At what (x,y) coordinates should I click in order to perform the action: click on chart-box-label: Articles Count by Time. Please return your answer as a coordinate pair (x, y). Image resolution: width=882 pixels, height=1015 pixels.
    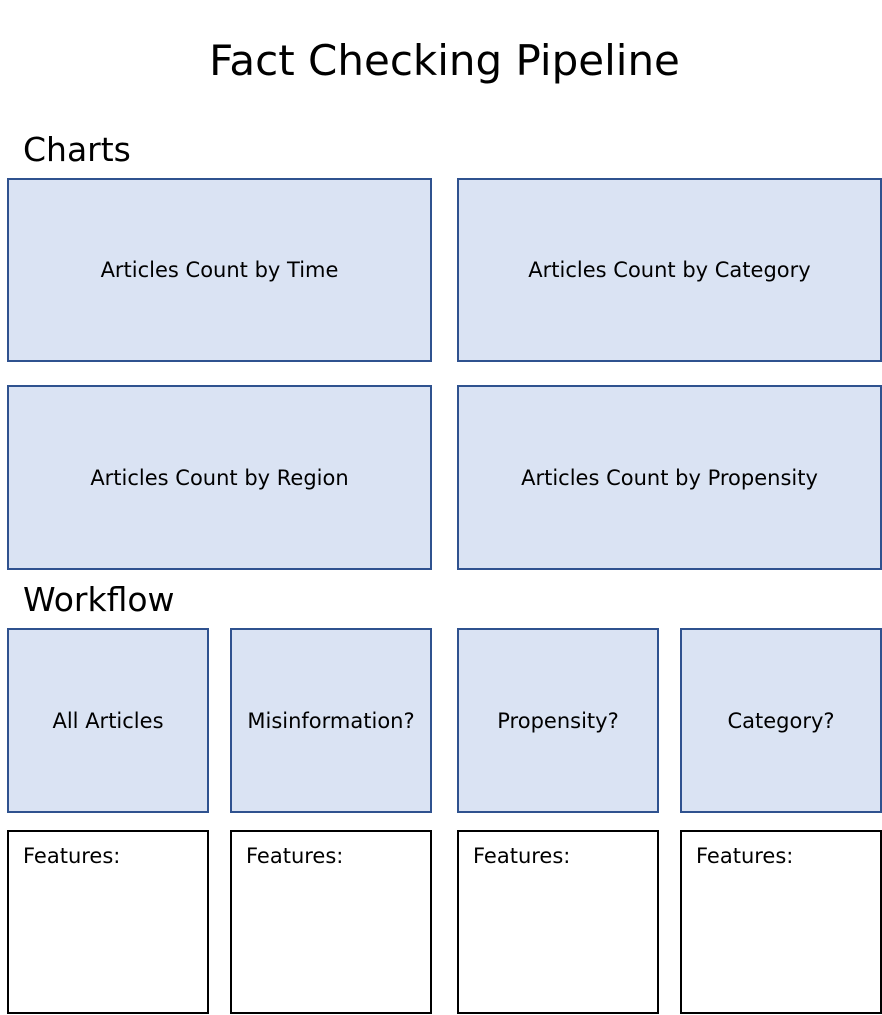
    Looking at the image, I should click on (219, 270).